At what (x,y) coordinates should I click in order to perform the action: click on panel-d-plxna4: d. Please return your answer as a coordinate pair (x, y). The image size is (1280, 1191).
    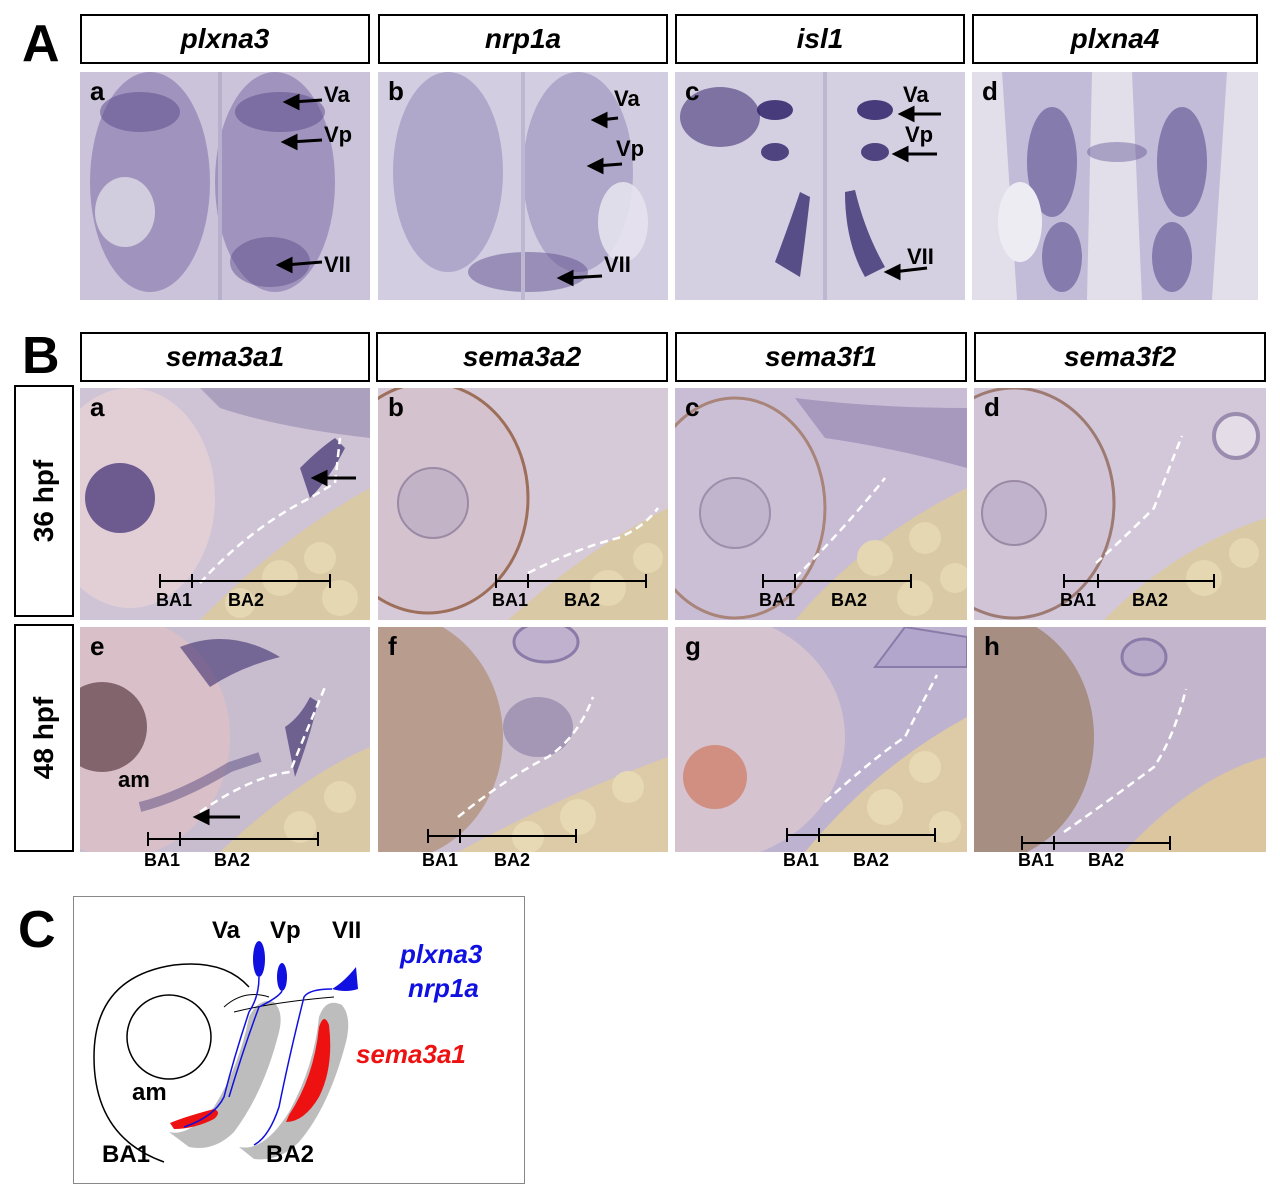
    Looking at the image, I should click on (1115, 186).